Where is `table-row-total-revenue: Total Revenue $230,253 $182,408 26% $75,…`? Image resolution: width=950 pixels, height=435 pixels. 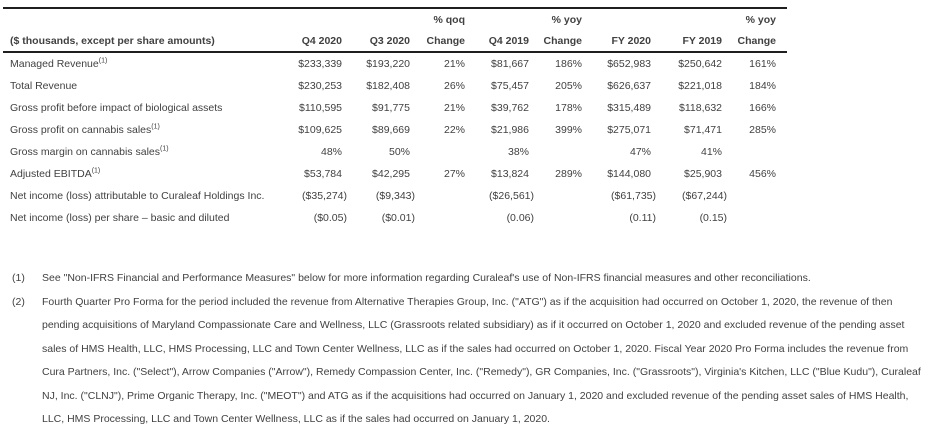 table-row-total-revenue: Total Revenue $230,253 $182,408 26% $75,… is located at coordinates (395, 86).